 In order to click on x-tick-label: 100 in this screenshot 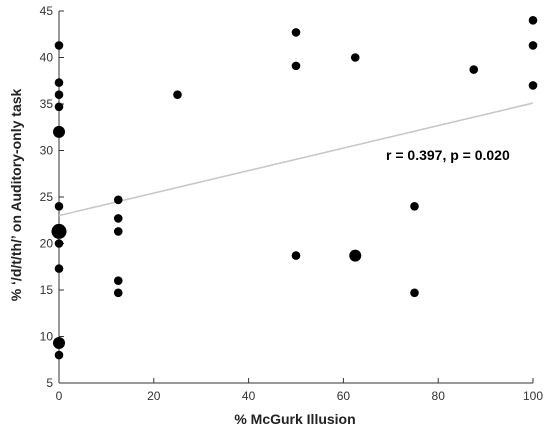, I will do `click(533, 396)`.